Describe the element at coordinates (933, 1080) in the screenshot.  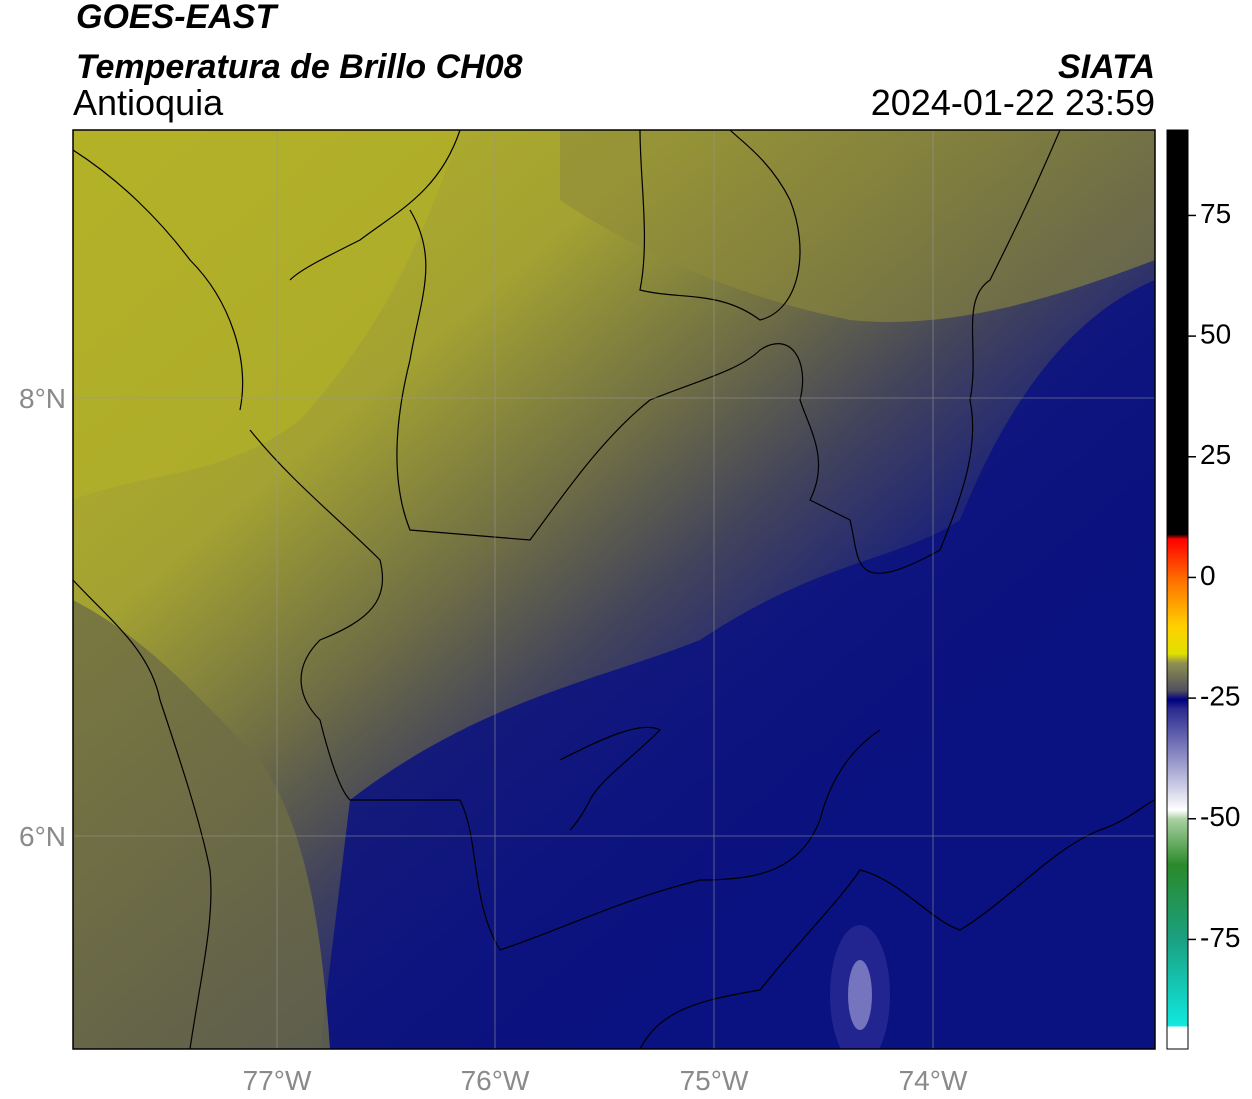
I see `lon-label: 74°W` at that location.